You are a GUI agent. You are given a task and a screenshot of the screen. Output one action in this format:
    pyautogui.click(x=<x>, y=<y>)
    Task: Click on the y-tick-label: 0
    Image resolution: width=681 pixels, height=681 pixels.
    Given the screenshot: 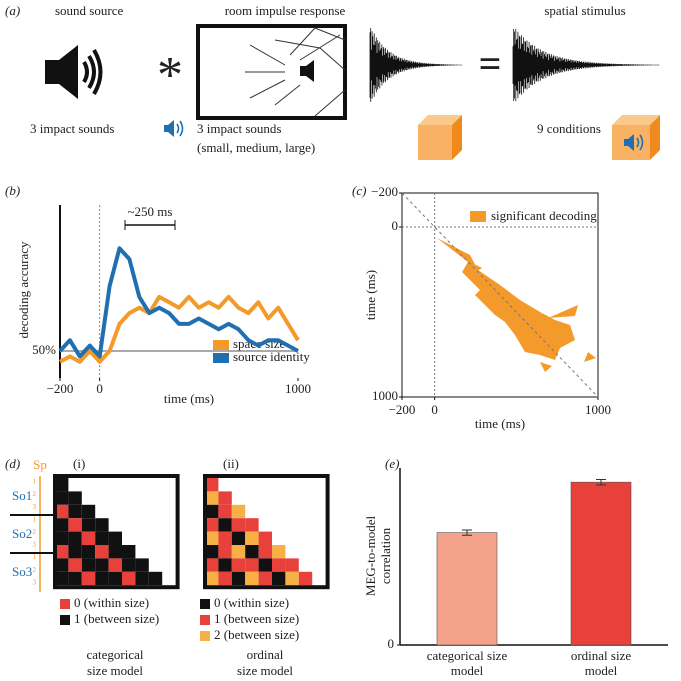 What is the action you would take?
    pyautogui.click(x=395, y=225)
    